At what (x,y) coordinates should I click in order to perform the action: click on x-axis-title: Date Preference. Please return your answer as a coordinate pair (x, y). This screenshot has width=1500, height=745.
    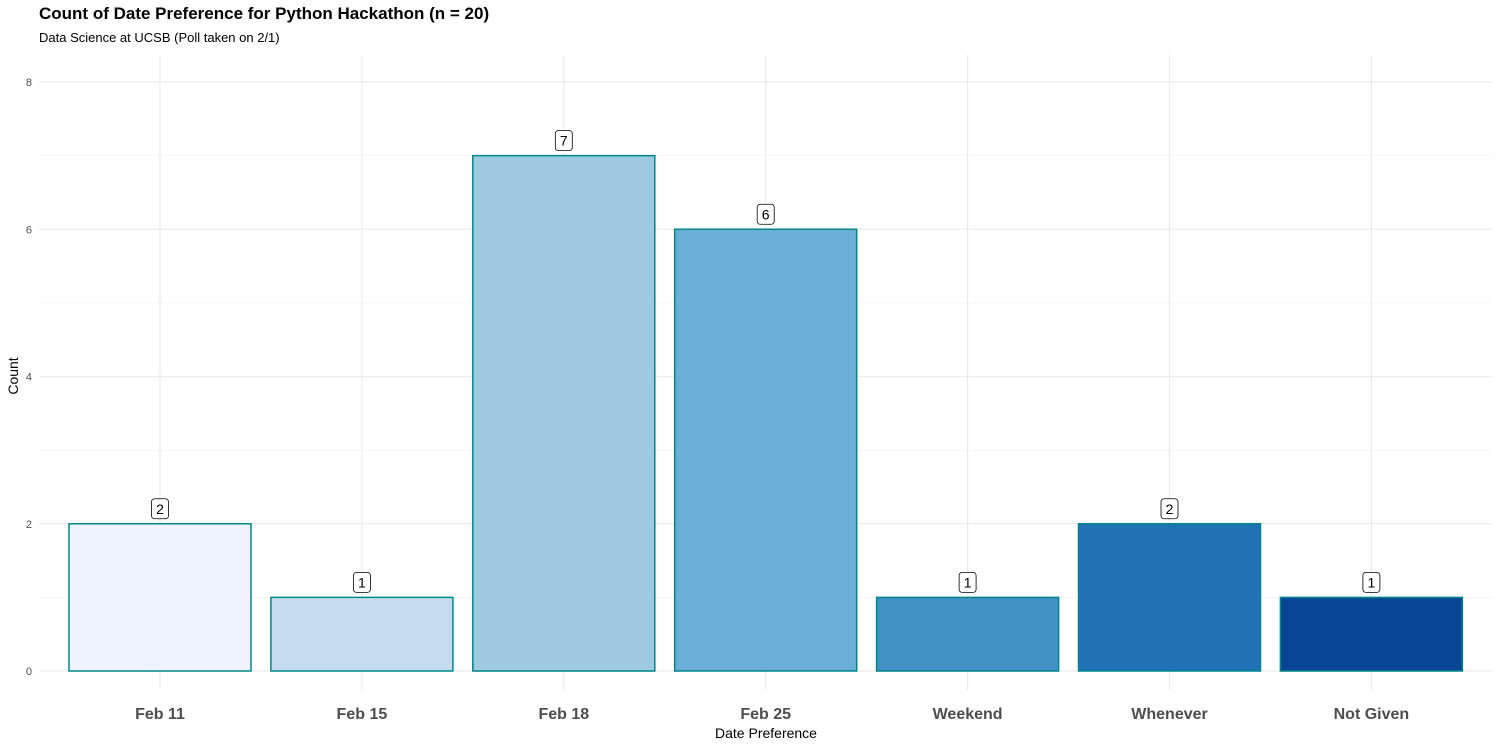
    Looking at the image, I should click on (766, 733).